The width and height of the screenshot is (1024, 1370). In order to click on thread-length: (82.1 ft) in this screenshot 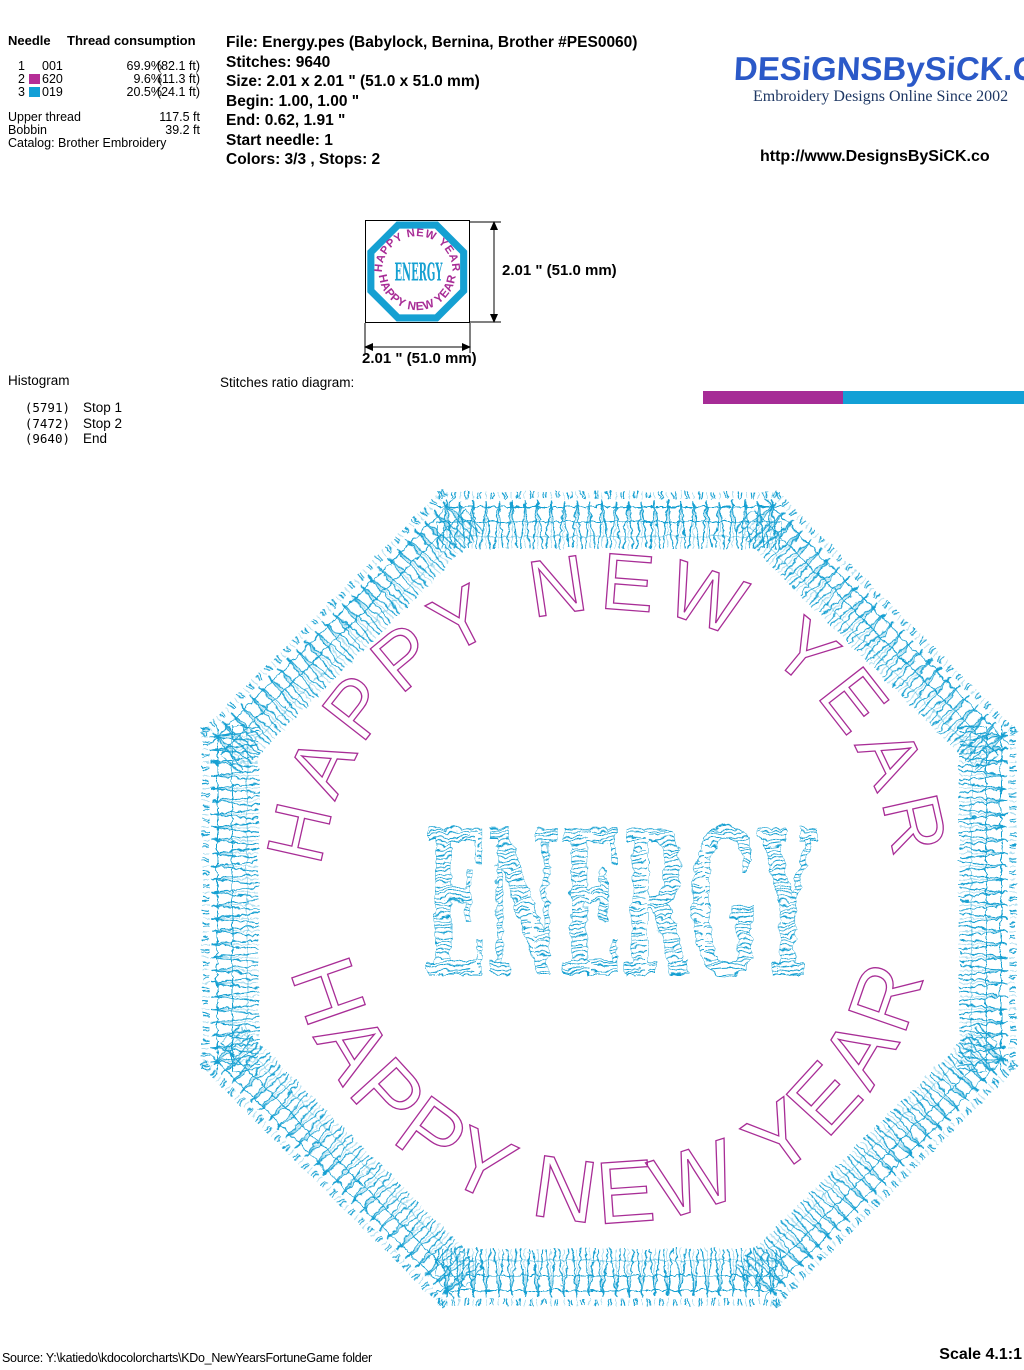, I will do `click(178, 66)`.